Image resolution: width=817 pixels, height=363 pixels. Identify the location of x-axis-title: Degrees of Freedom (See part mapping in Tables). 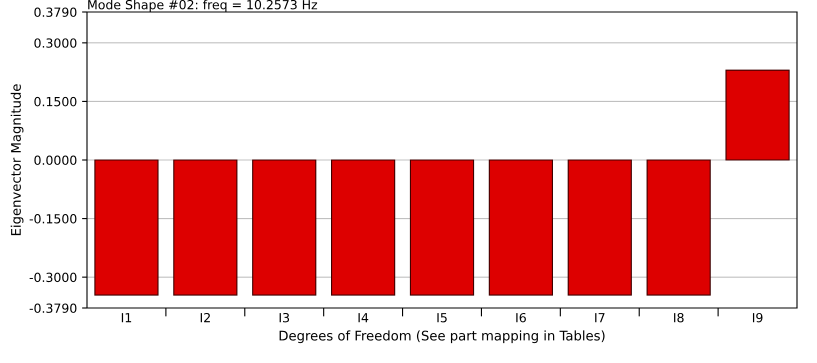
(442, 337).